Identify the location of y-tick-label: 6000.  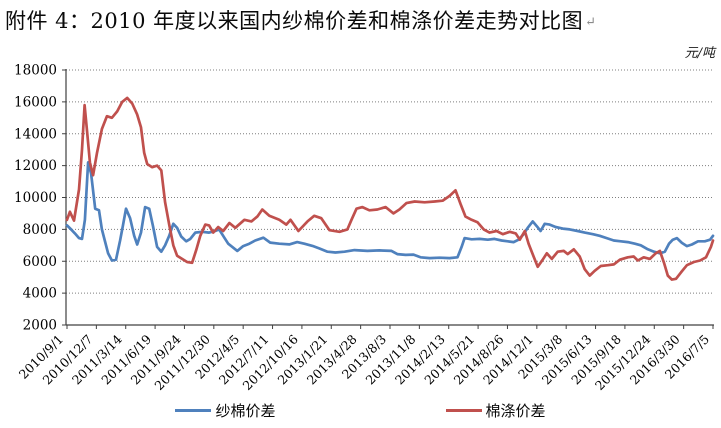
(40, 262).